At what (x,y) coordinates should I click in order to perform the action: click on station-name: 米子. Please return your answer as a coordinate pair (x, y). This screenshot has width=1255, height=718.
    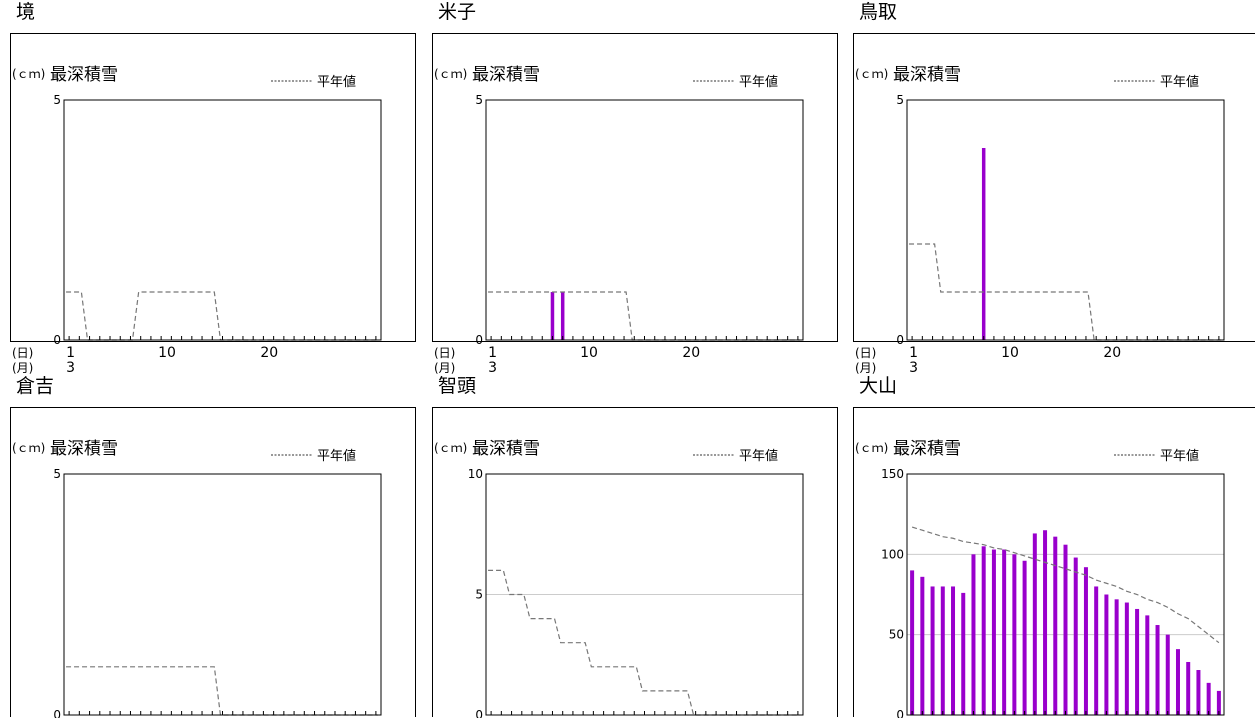
    Looking at the image, I should click on (457, 12).